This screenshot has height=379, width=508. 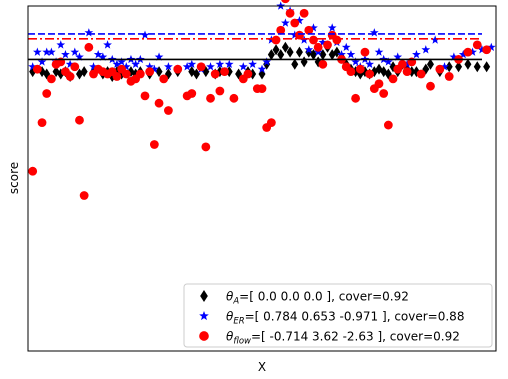 What do you see at coordinates (317, 298) in the screenshot?
I see `legend-label-0: θA=[ 0.0 0.0 0.0 ], cover=0.92` at bounding box center [317, 298].